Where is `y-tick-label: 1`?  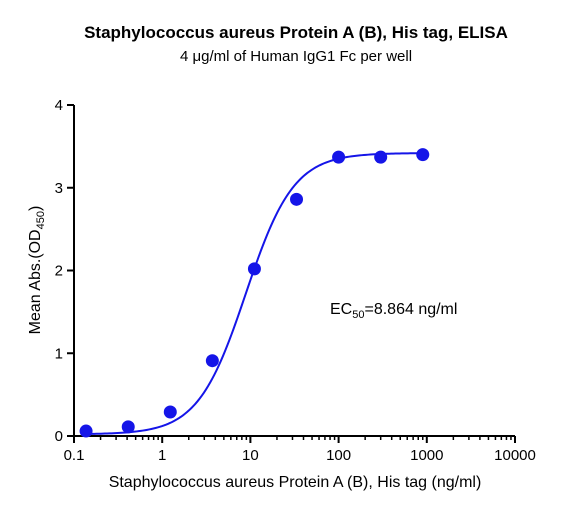 y-tick-label: 1 is located at coordinates (59, 353).